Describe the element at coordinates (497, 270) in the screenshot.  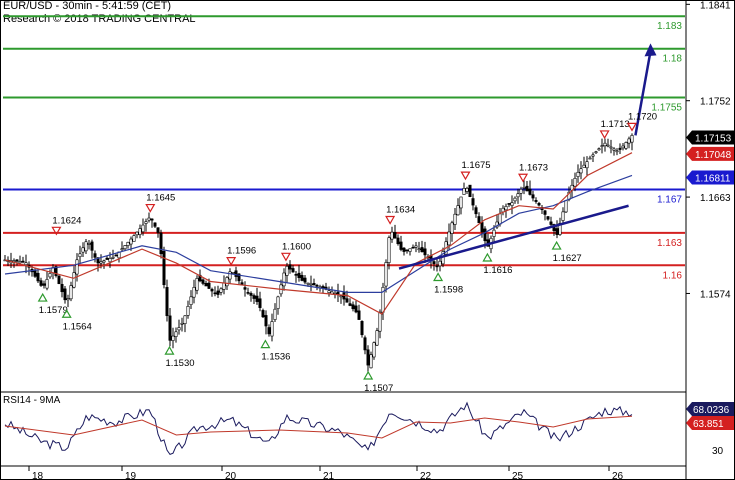
I see `swing-low-label: 1.1616` at that location.